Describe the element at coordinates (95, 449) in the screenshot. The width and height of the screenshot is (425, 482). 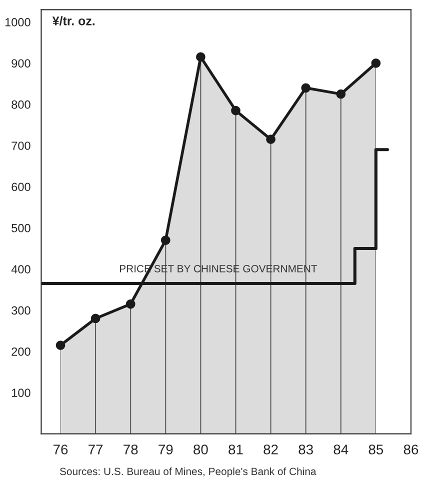
I see `x-tick-label: 77` at that location.